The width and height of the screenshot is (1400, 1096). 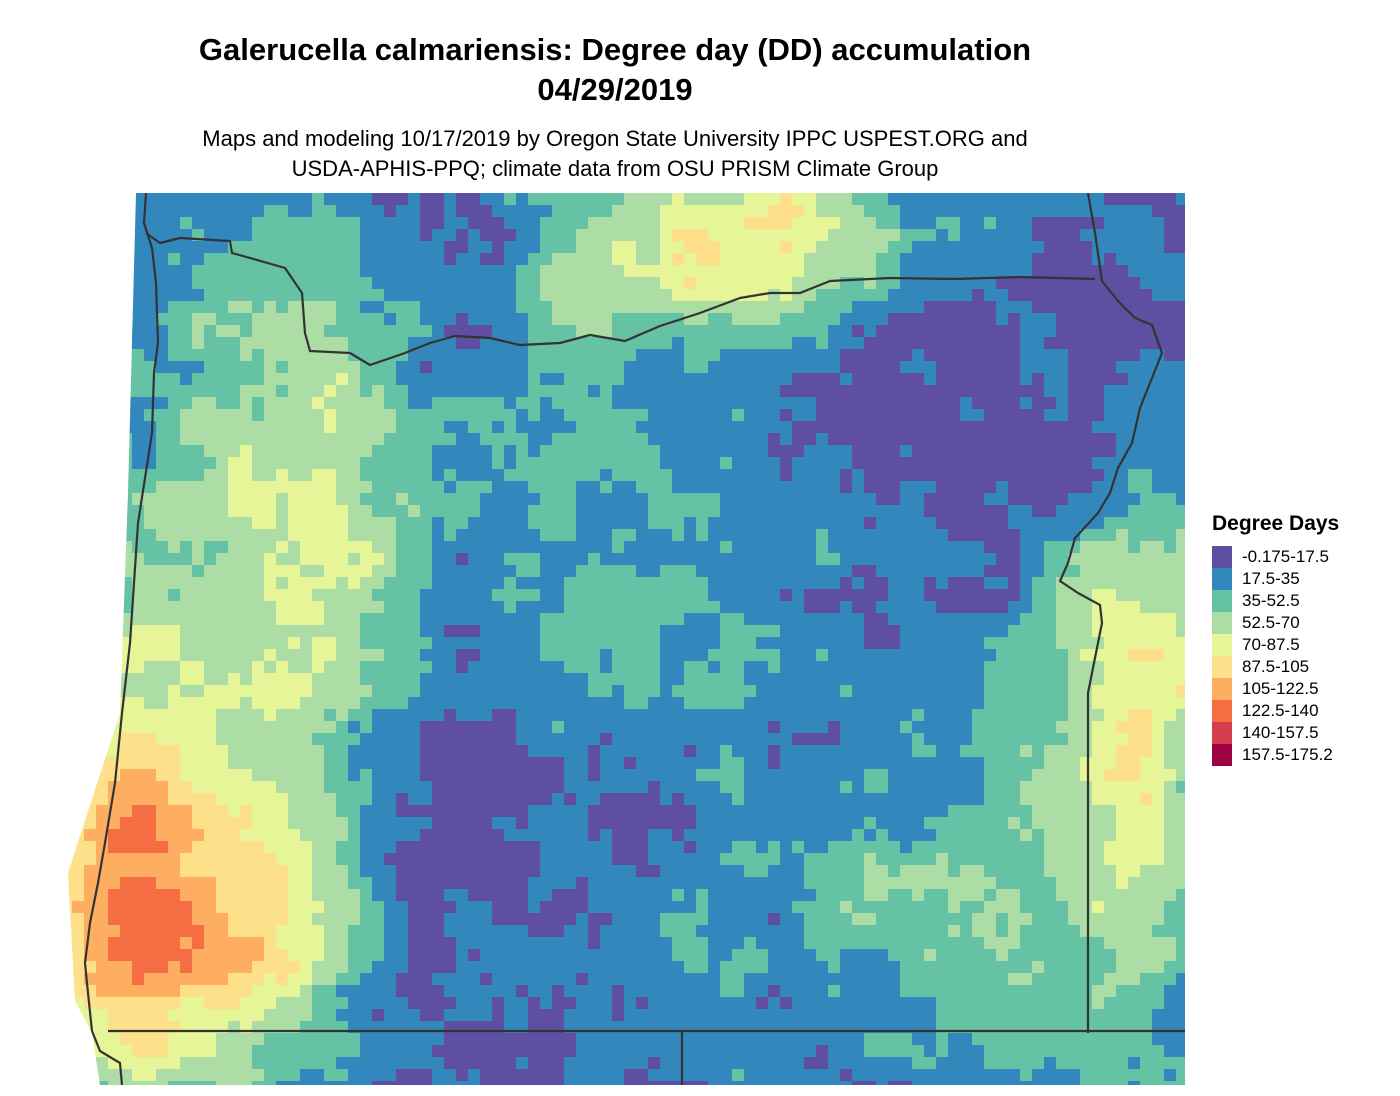 I want to click on legend-item: 87.5-105, so click(x=1302, y=667).